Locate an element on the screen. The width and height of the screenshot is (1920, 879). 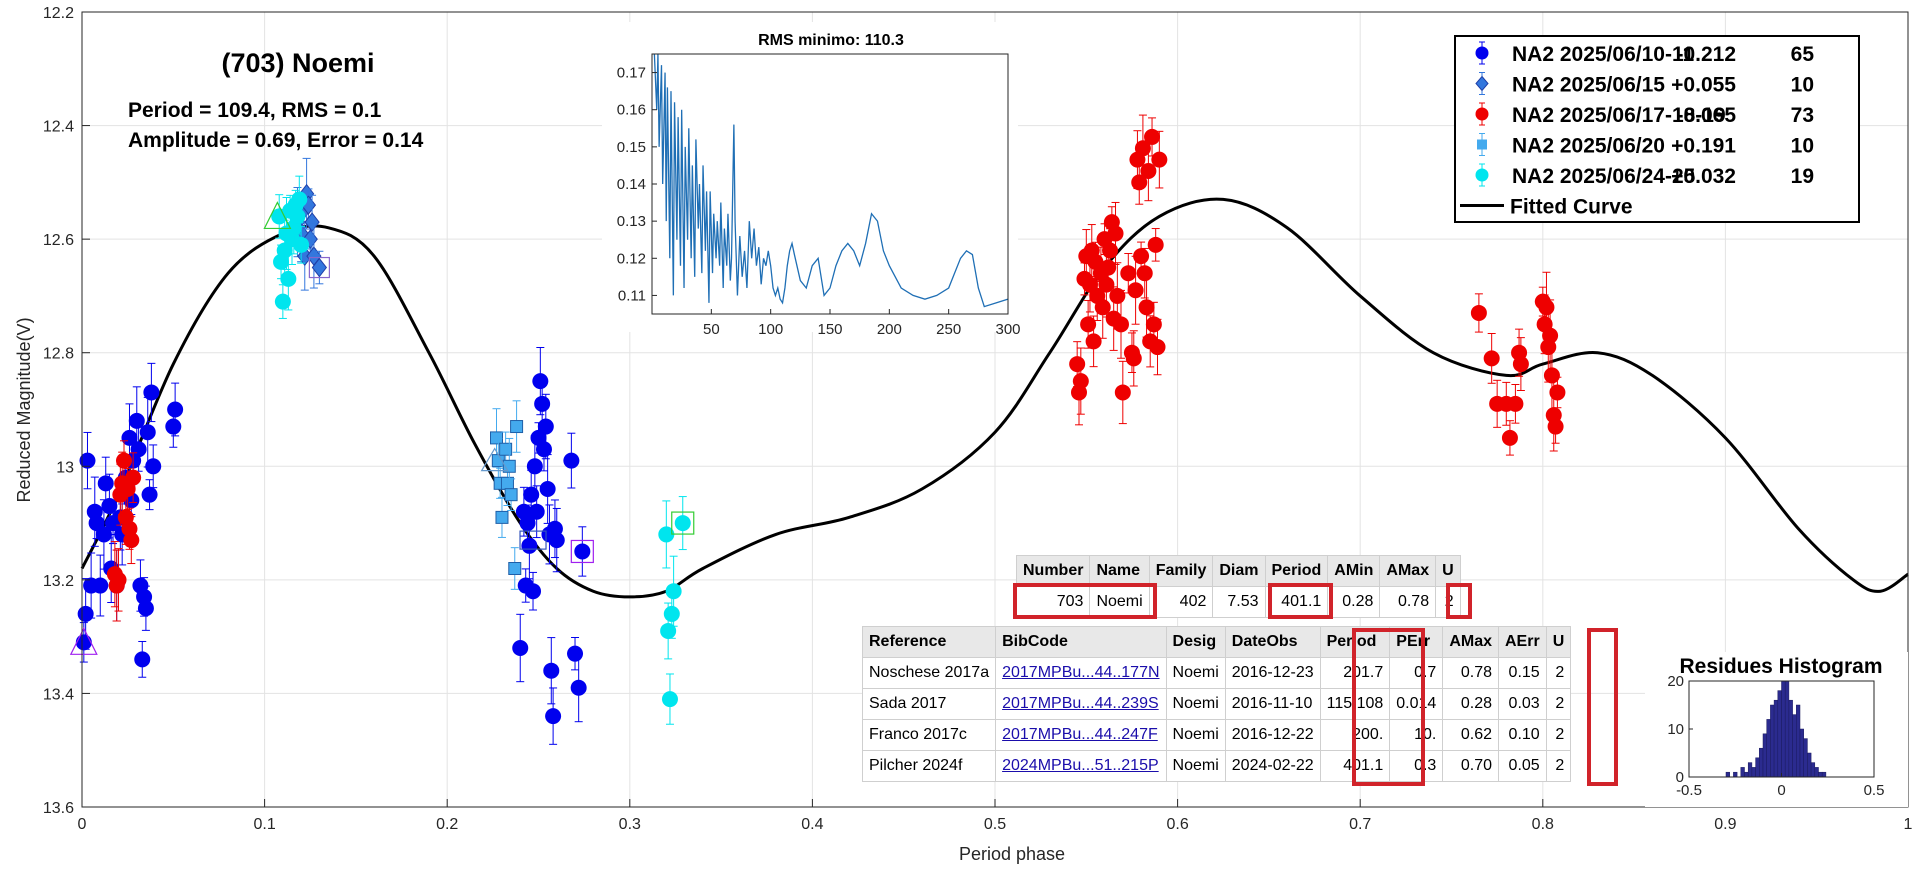
references-cell: 401.1 is located at coordinates (1355, 766).